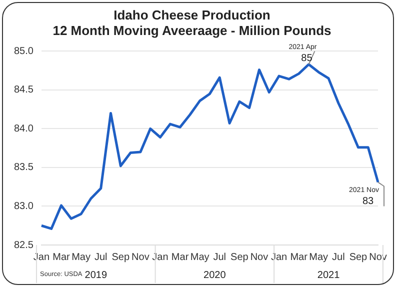 Image resolution: width=400 pixels, height=291 pixels. Describe the element at coordinates (24, 206) in the screenshot. I see `y-tick-label: 83.0` at that location.